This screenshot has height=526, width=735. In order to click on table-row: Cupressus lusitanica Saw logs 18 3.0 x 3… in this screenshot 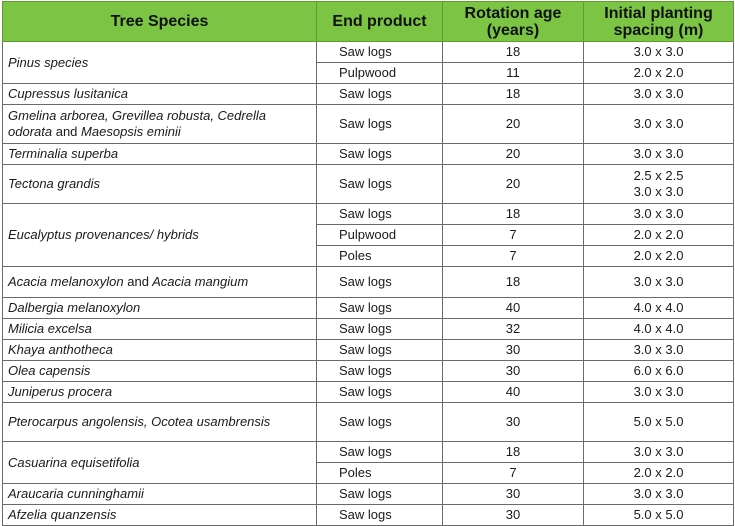, I will do `click(368, 94)`.